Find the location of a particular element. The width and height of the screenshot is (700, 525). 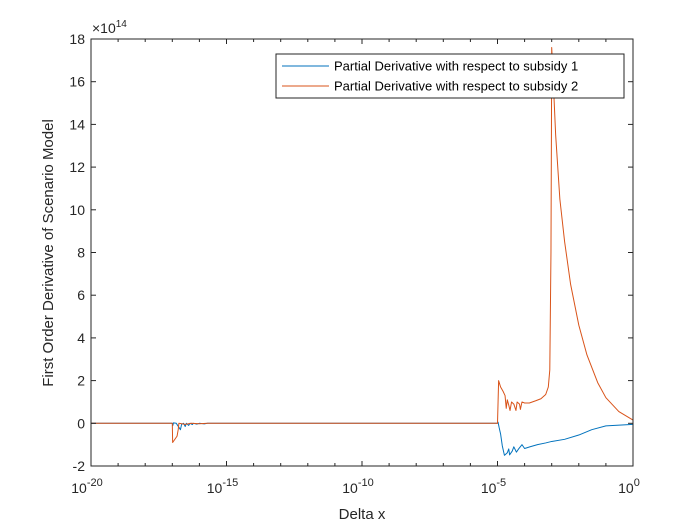

y-tick-label: 2 is located at coordinates (81, 381).